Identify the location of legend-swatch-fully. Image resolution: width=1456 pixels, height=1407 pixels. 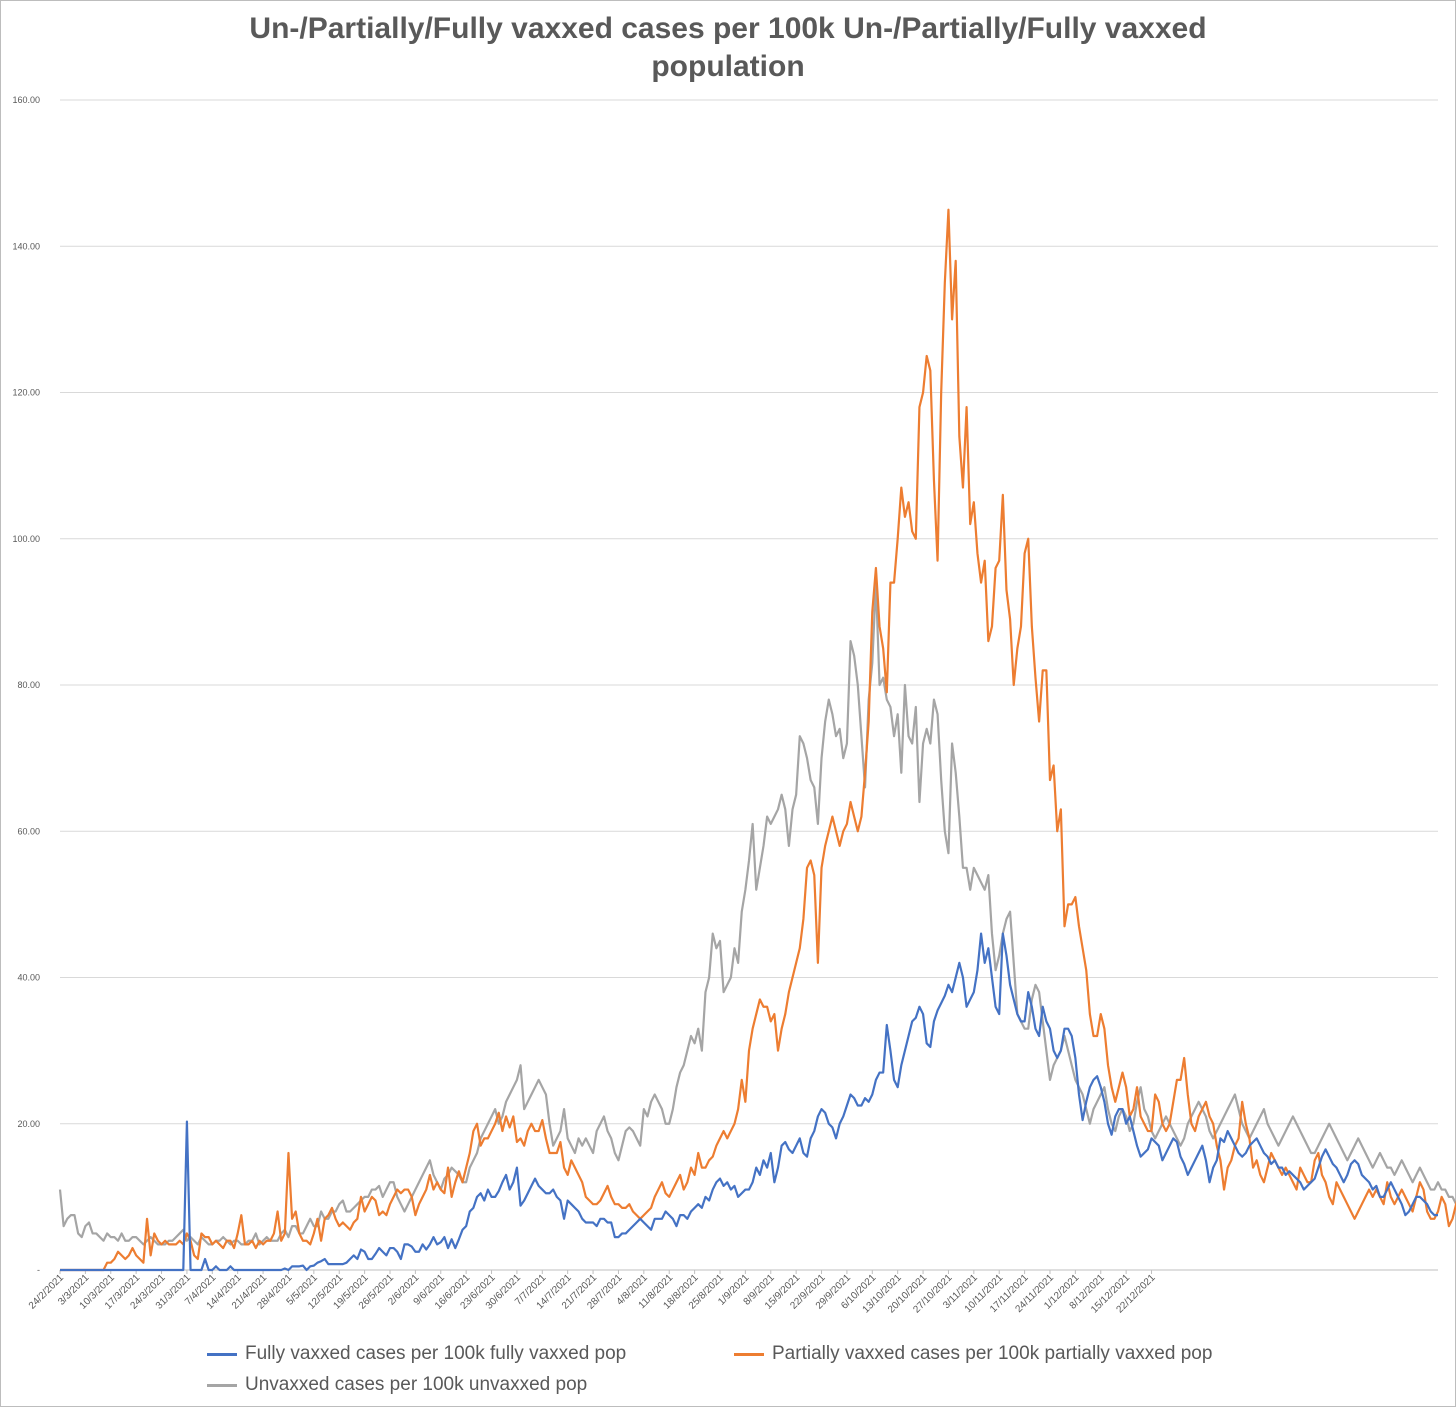
(222, 1354).